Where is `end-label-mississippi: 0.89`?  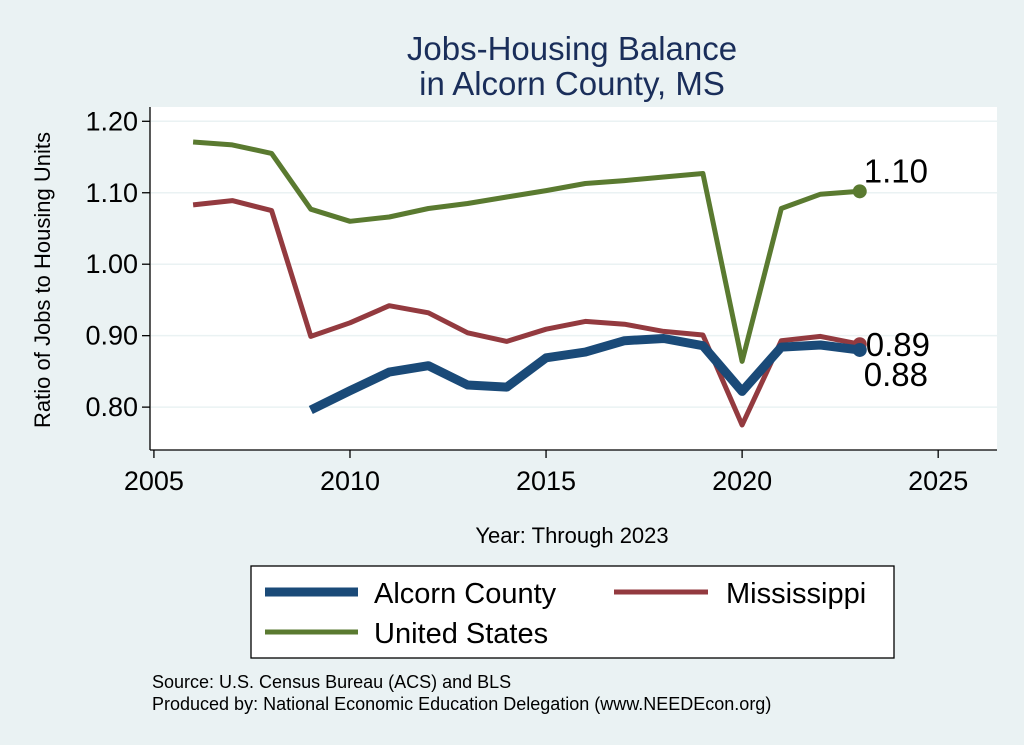 end-label-mississippi: 0.89 is located at coordinates (898, 344).